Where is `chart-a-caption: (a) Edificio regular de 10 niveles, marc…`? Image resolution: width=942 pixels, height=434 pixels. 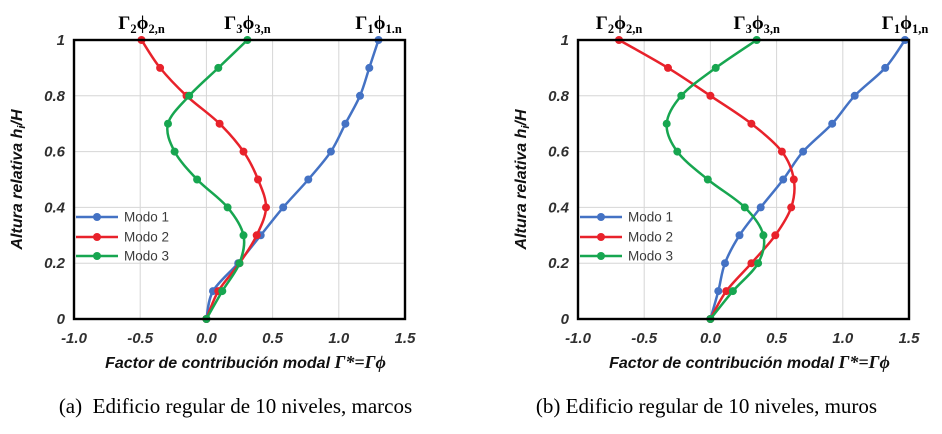
chart-a-caption: (a) Edificio regular de 10 niveles, marc… is located at coordinates (235, 406).